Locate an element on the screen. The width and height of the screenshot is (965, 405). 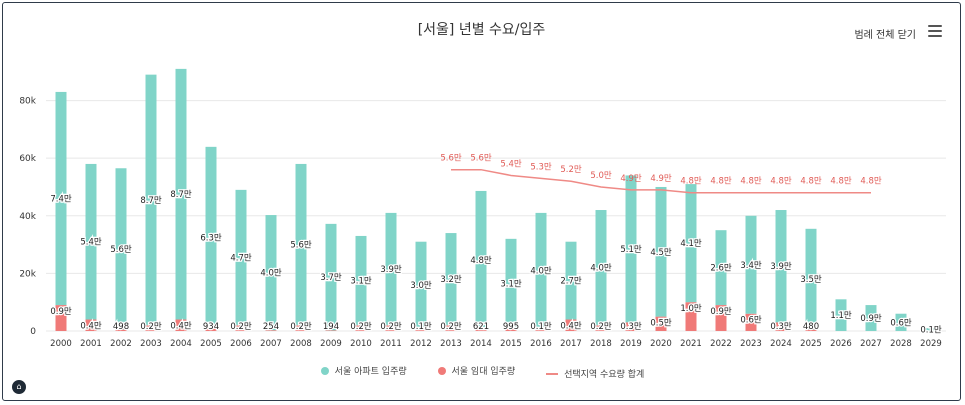
data-label-demand: 5.3만 is located at coordinates (541, 167).